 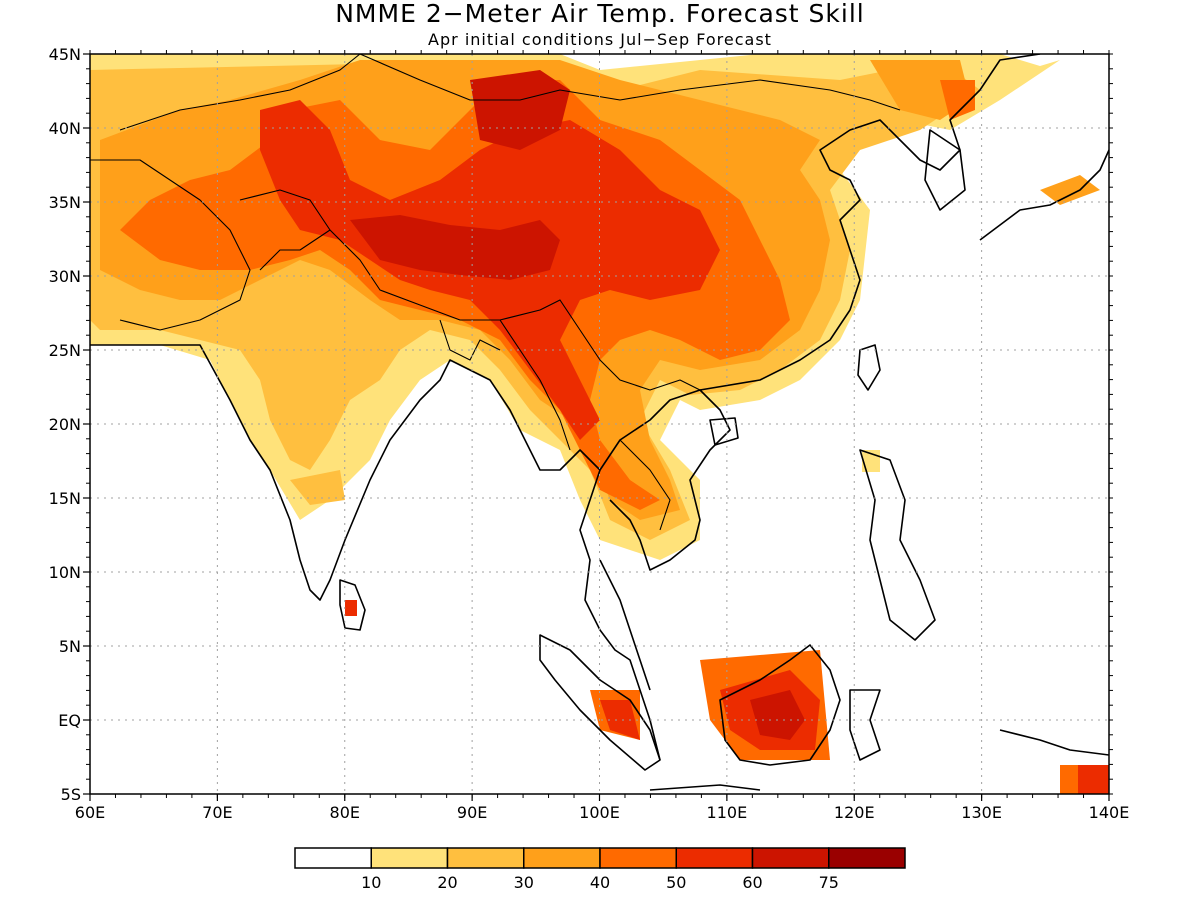 What do you see at coordinates (600, 39) in the screenshot?
I see `map-subtitle: Apr initial conditions Jul−Sep Forecast` at bounding box center [600, 39].